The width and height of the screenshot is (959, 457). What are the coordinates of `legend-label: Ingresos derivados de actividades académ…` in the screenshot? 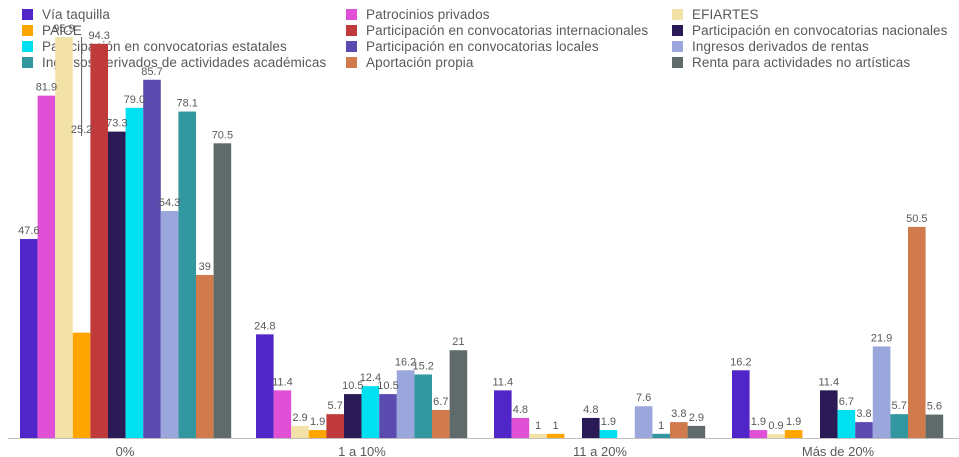 It's located at (184, 62).